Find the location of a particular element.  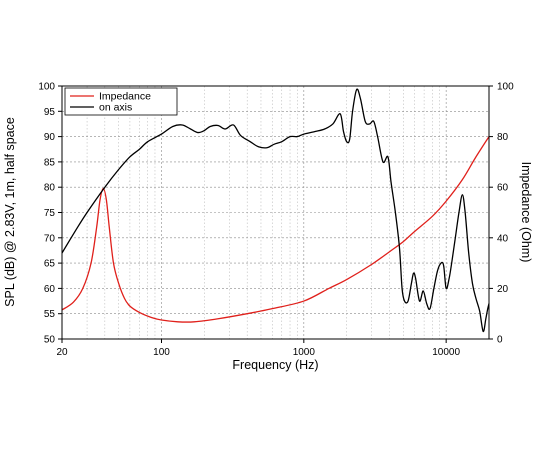

x-tick-label: 100 is located at coordinates (161, 352).